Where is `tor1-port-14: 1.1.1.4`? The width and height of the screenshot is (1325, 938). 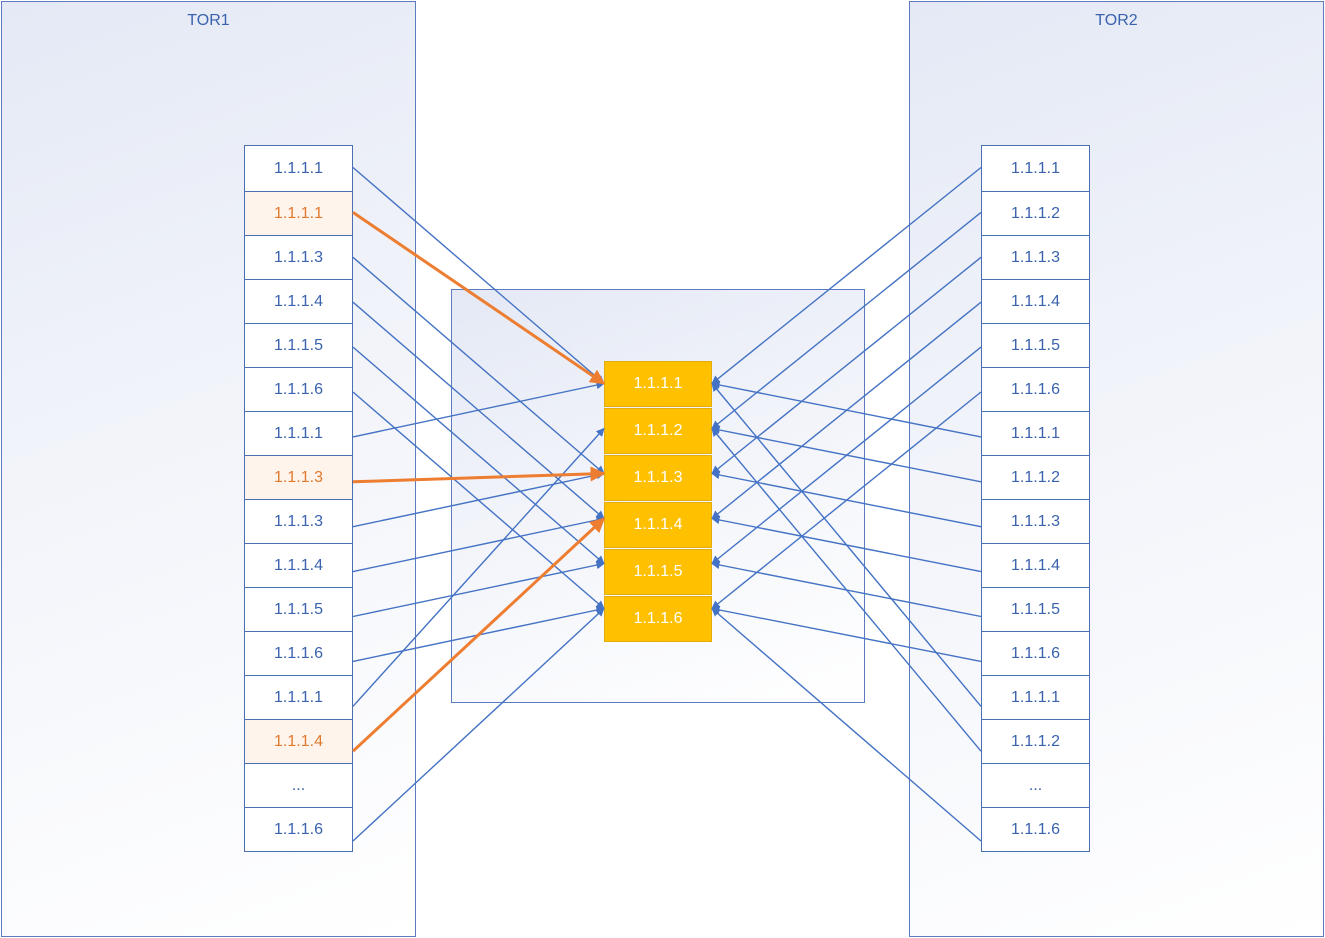 tor1-port-14: 1.1.1.4 is located at coordinates (298, 741).